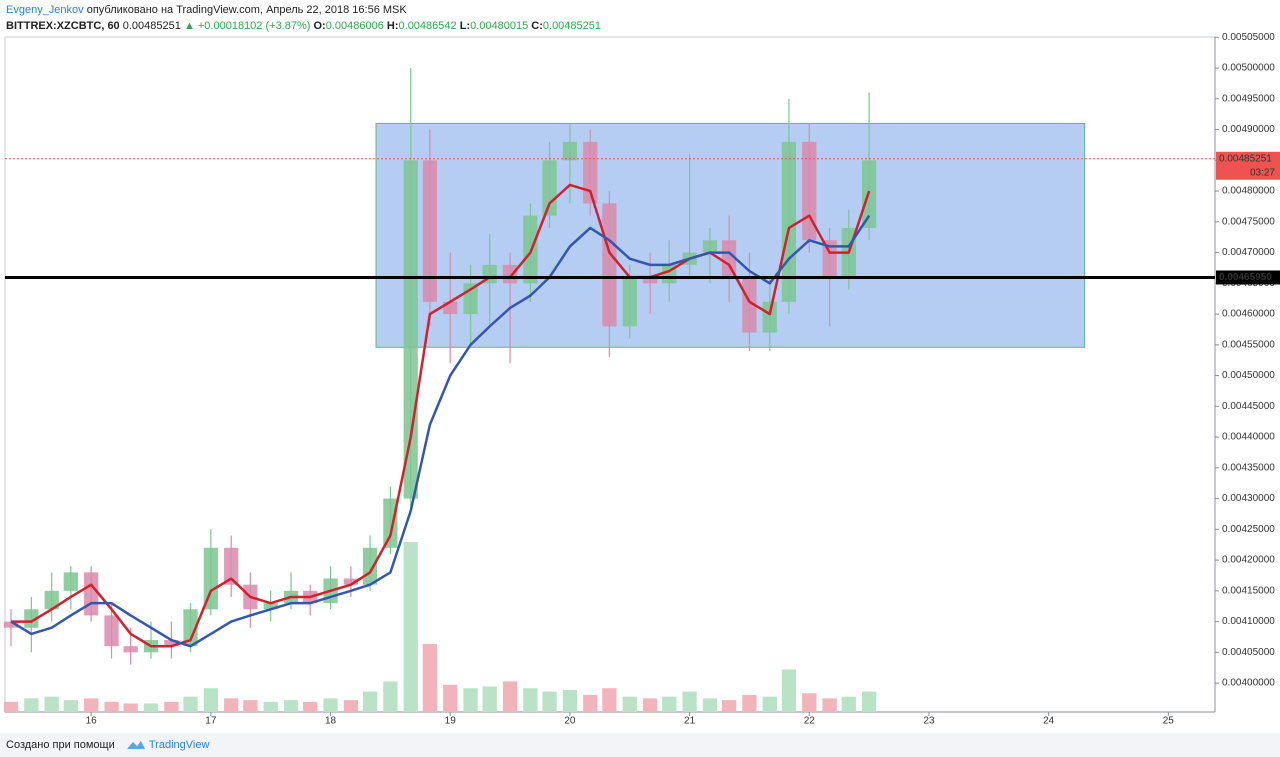 The height and width of the screenshot is (757, 1280). What do you see at coordinates (929, 721) in the screenshot?
I see `x-tick-label: 23` at bounding box center [929, 721].